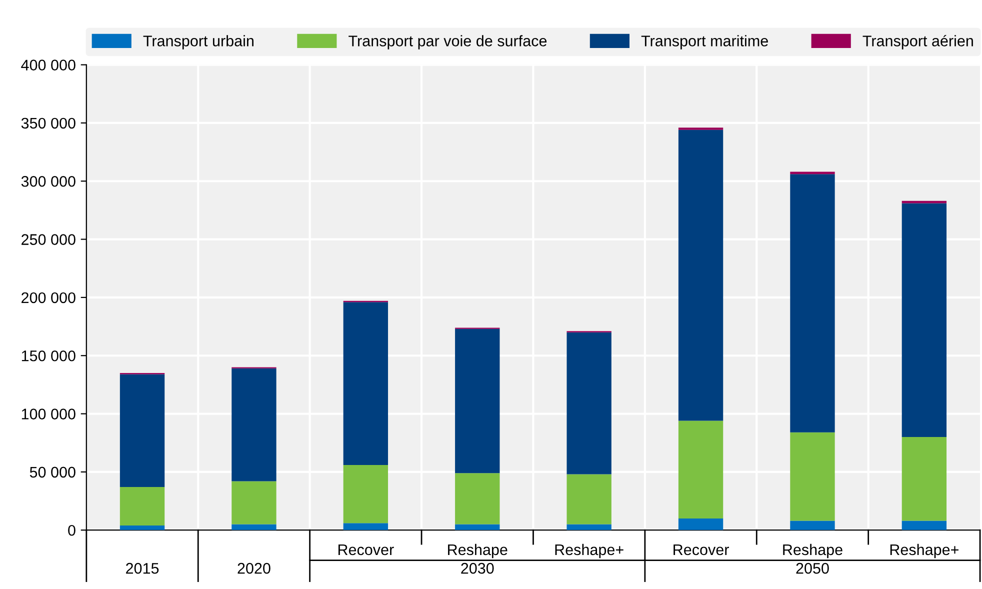  What do you see at coordinates (477, 568) in the screenshot?
I see `text: 2030` at bounding box center [477, 568].